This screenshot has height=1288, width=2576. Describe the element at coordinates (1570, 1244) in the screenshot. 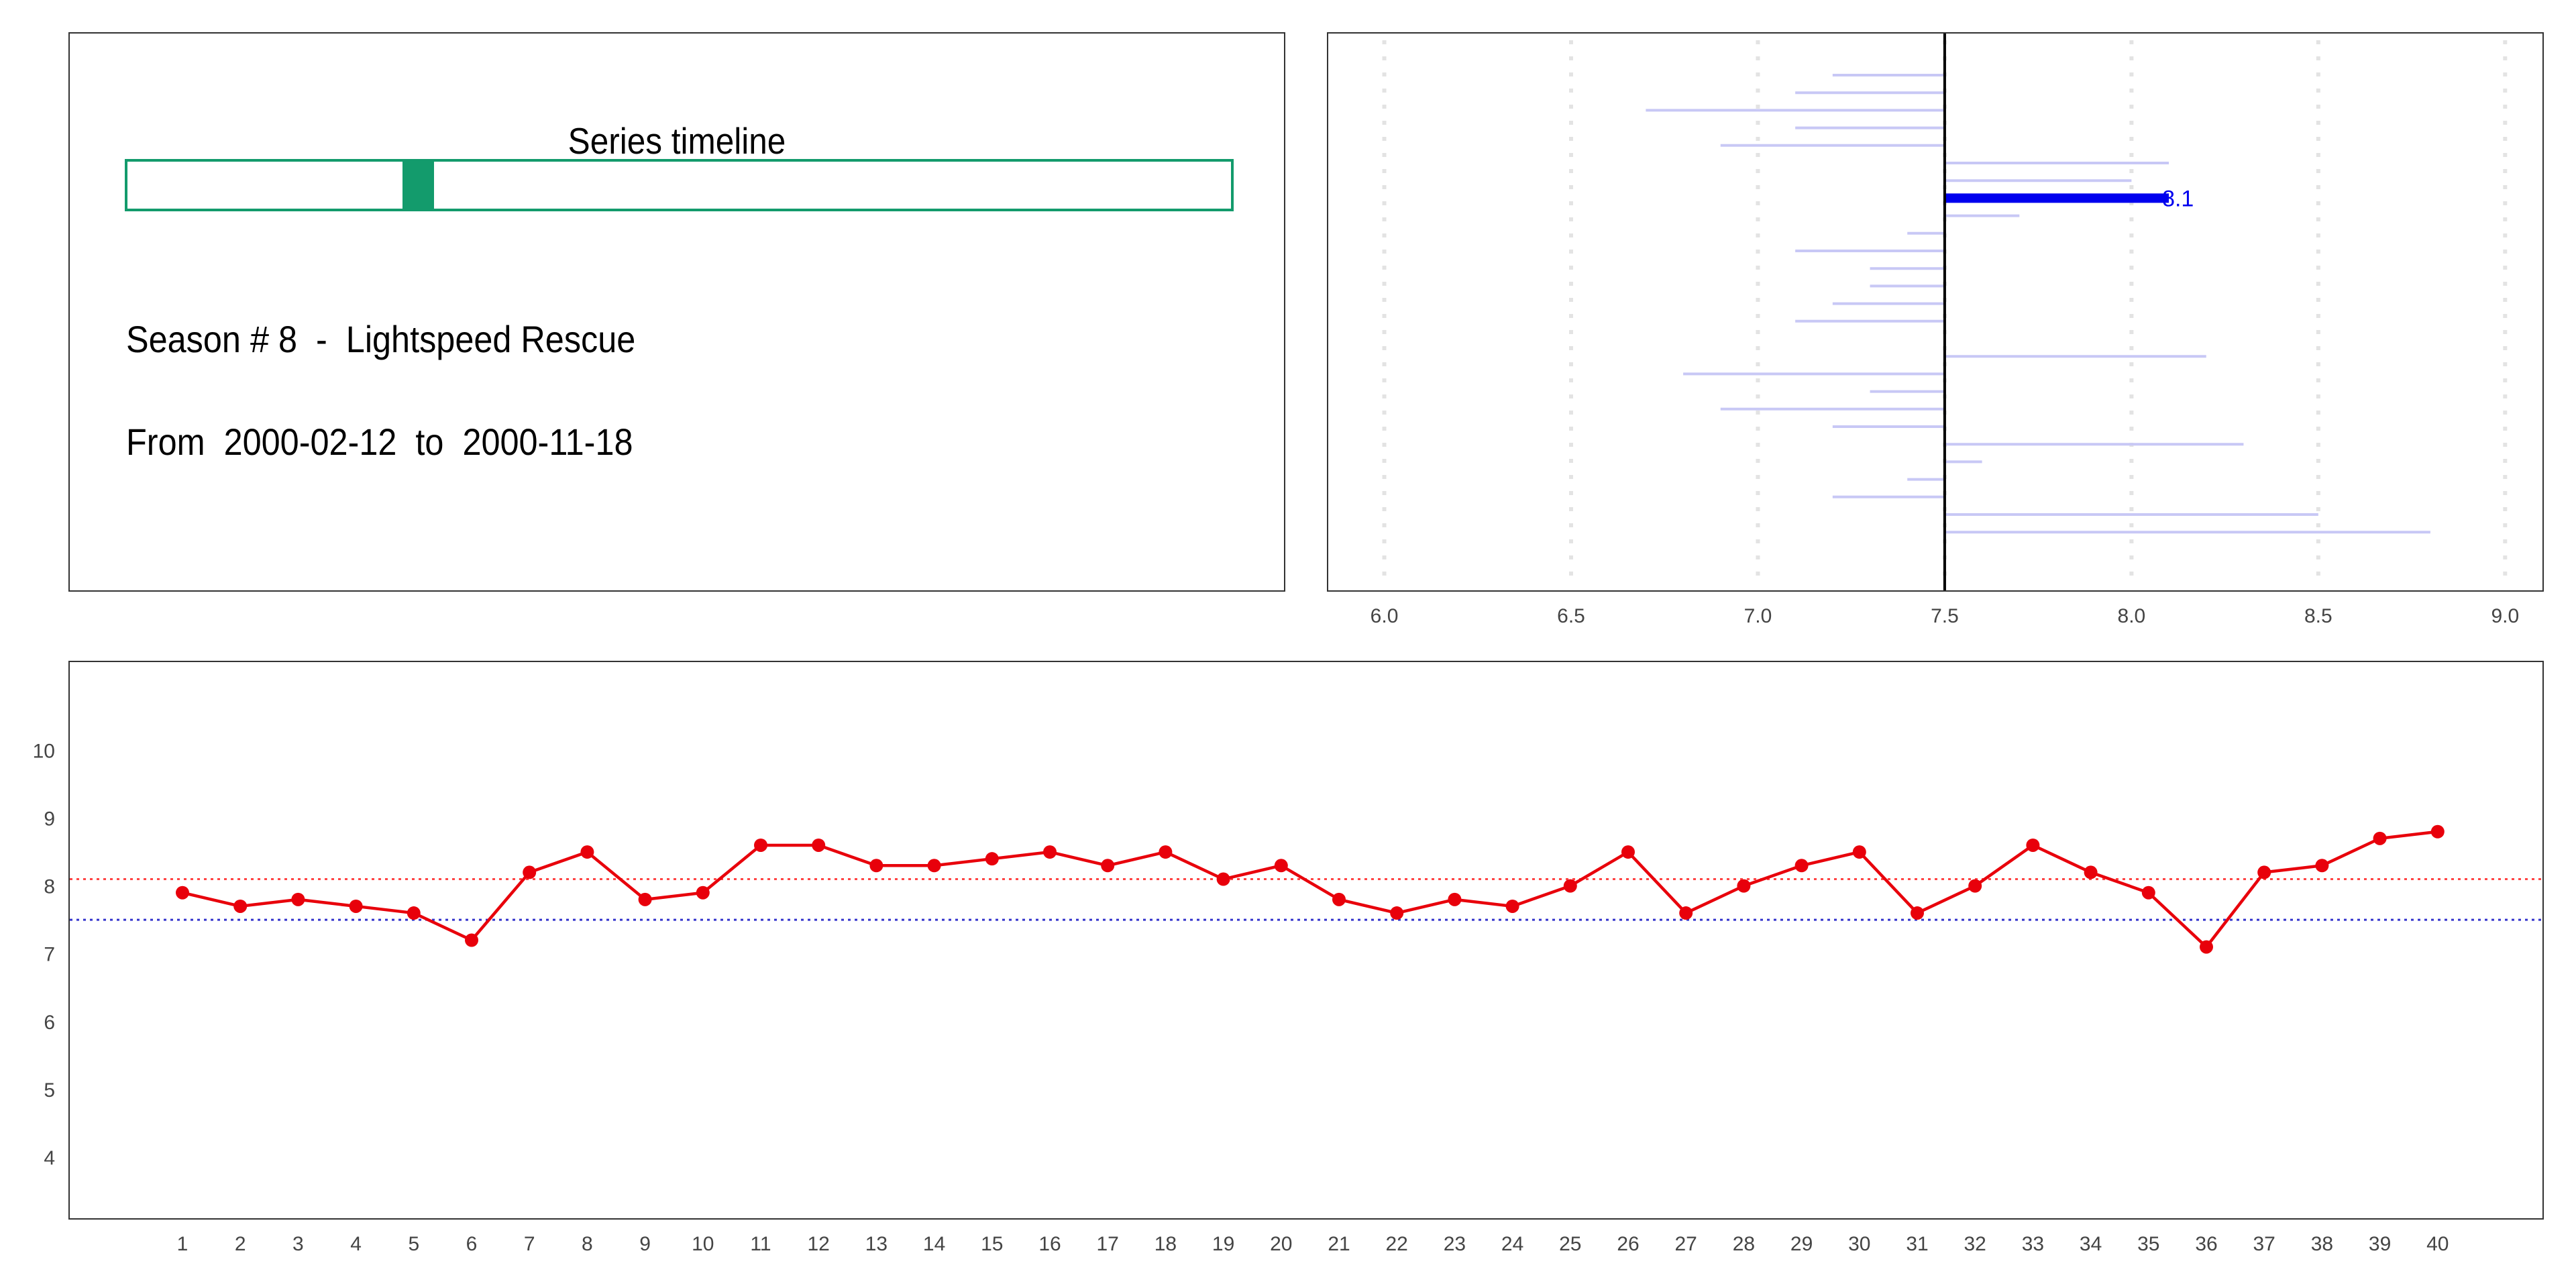

I see `x-tick-label: 25` at that location.